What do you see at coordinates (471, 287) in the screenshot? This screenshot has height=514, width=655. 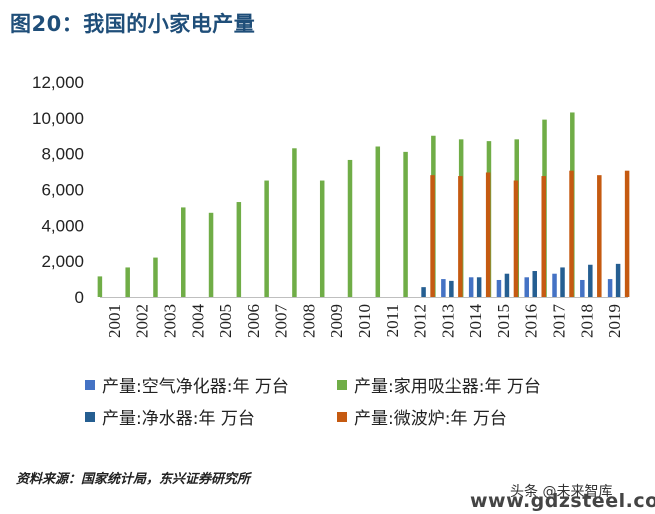 I see `bar-air_purifier-2014` at bounding box center [471, 287].